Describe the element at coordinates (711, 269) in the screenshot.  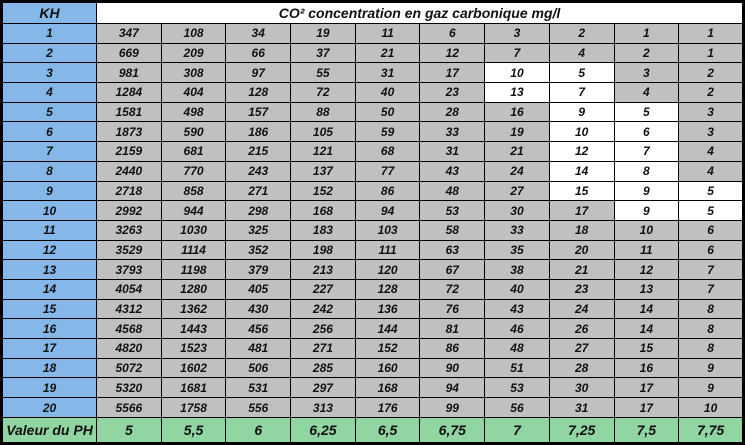
I see `value-cell: 7` at that location.